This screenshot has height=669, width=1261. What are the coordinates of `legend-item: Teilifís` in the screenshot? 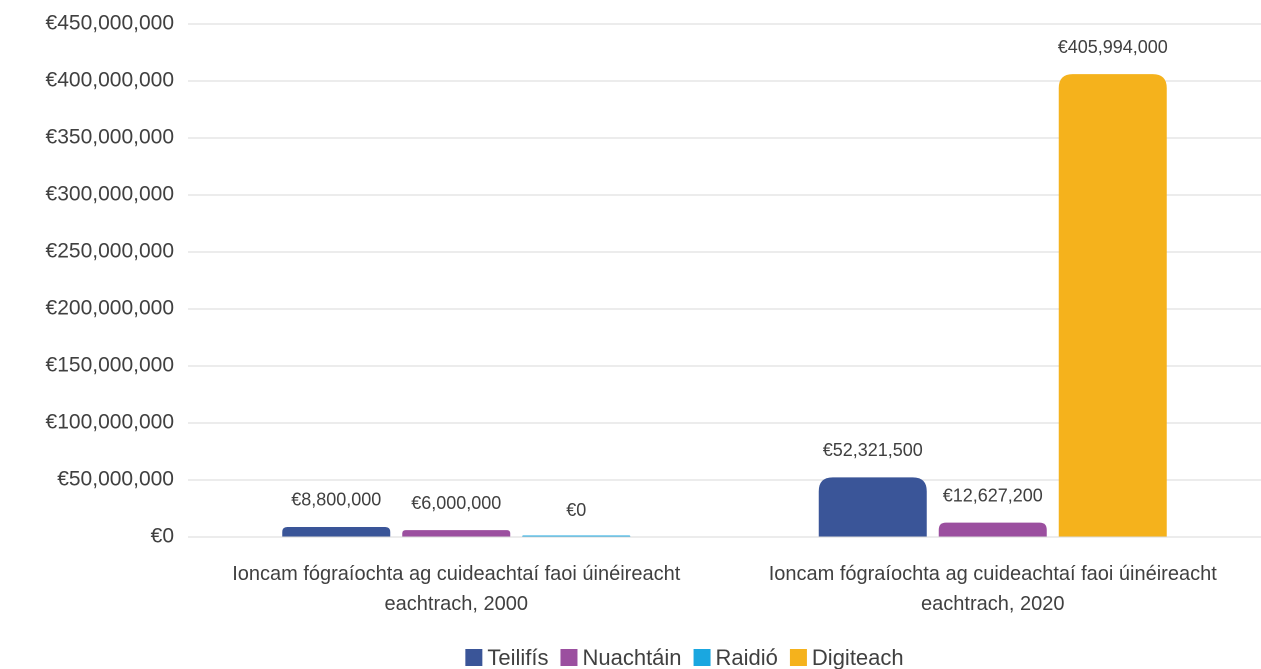 It's located at (506, 657).